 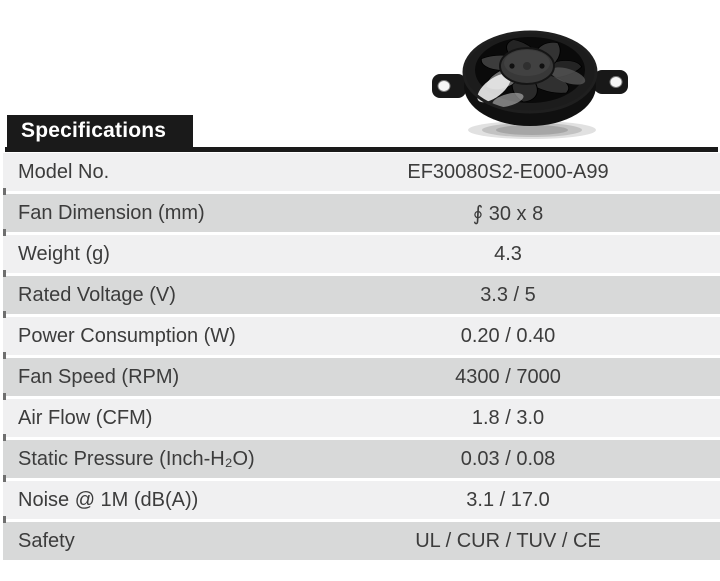 I want to click on table-row: Weight (g) 4.3, so click(x=361, y=254).